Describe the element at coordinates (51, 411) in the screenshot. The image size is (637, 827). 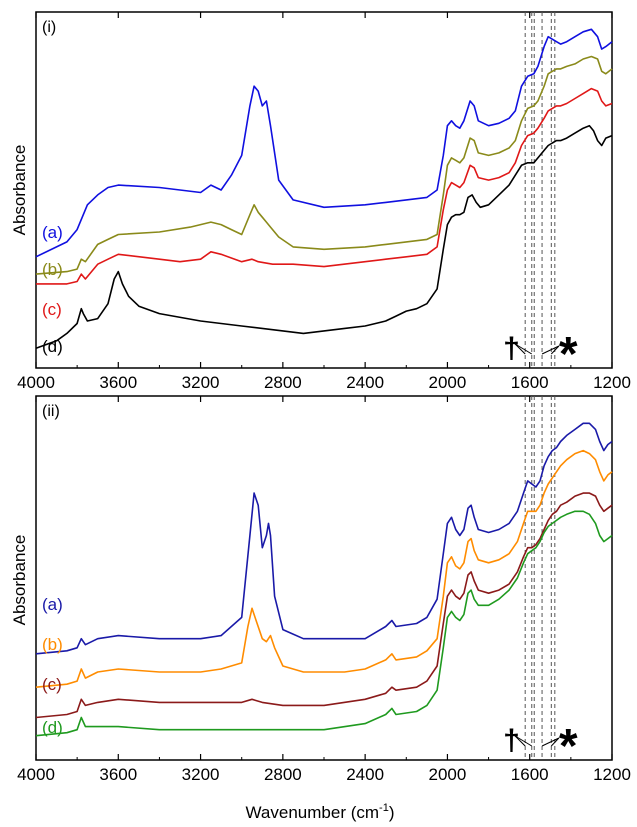
I see `panel-label: (ii)` at that location.